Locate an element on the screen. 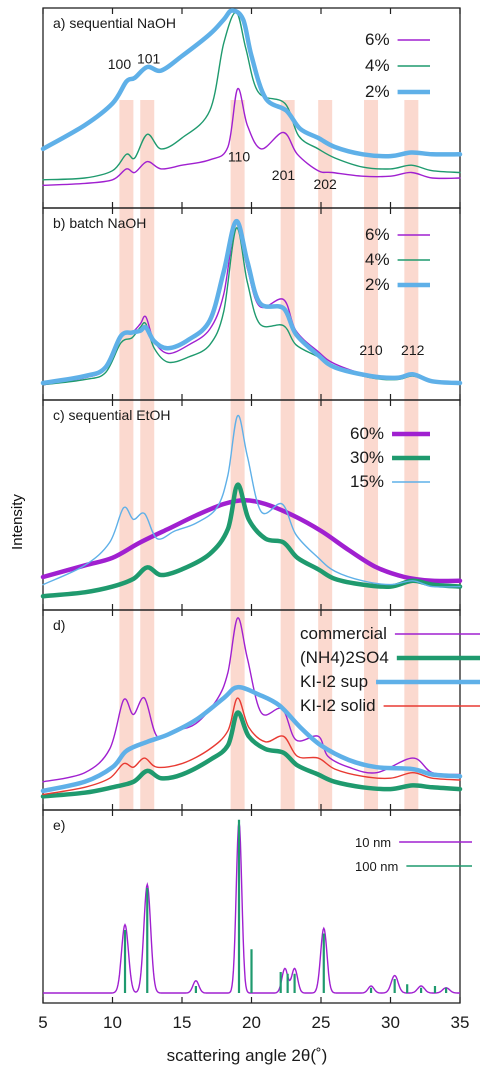  x-tick-label-5: 30 is located at coordinates (390, 1022).